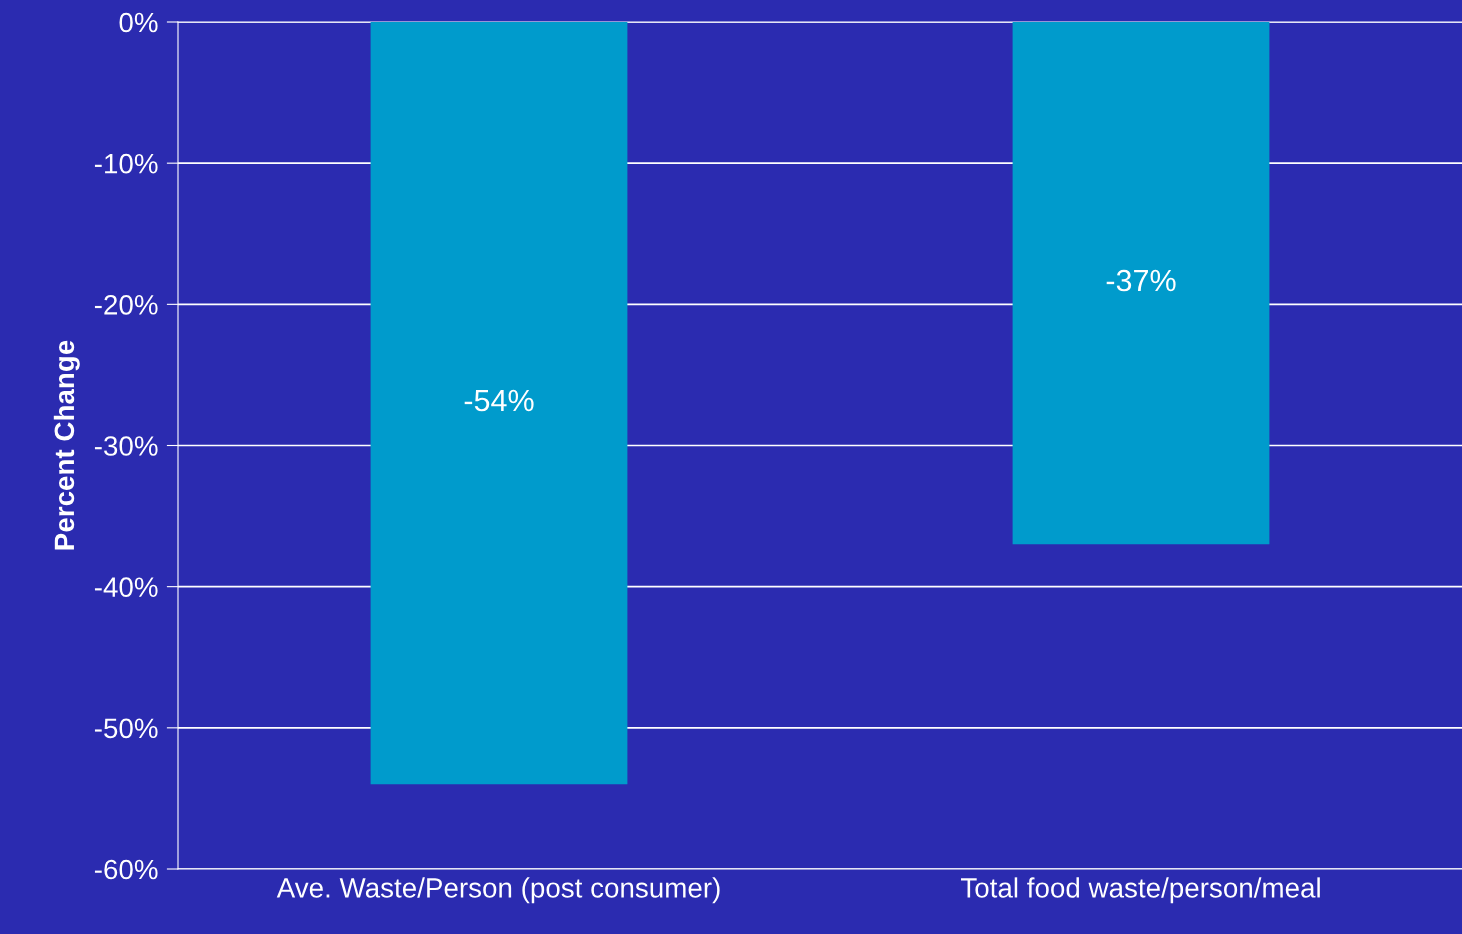  What do you see at coordinates (66, 445) in the screenshot?
I see `y-axis-title: Percent Change` at bounding box center [66, 445].